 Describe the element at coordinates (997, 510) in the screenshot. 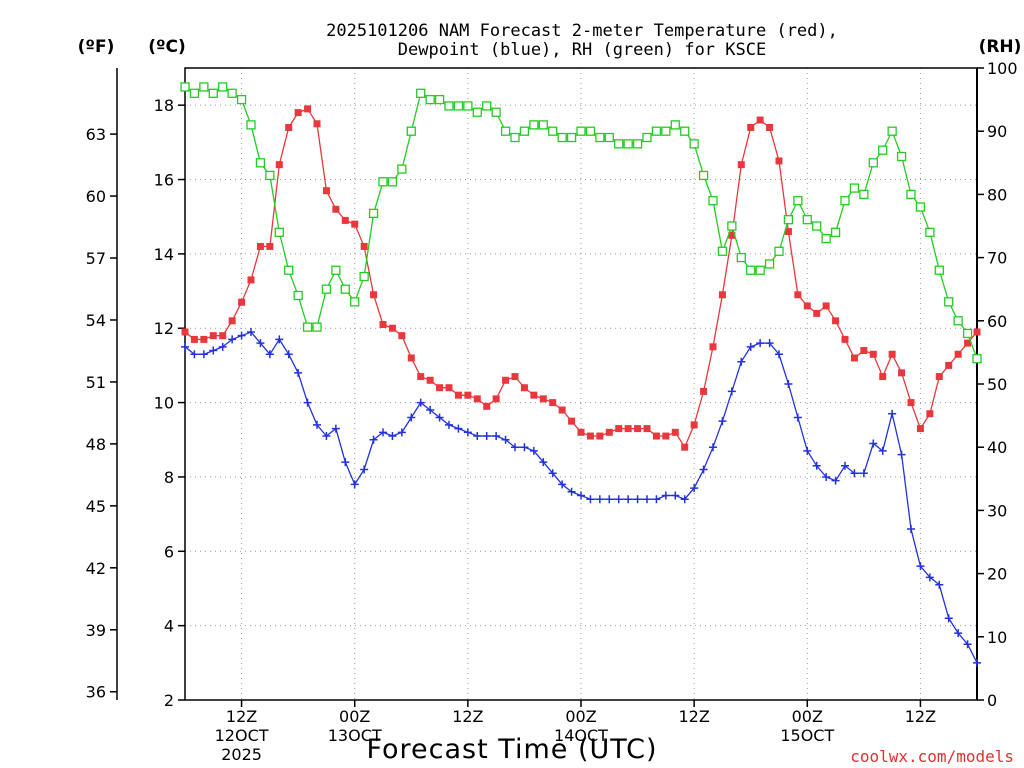

I see `rh-tick-label: 30` at that location.